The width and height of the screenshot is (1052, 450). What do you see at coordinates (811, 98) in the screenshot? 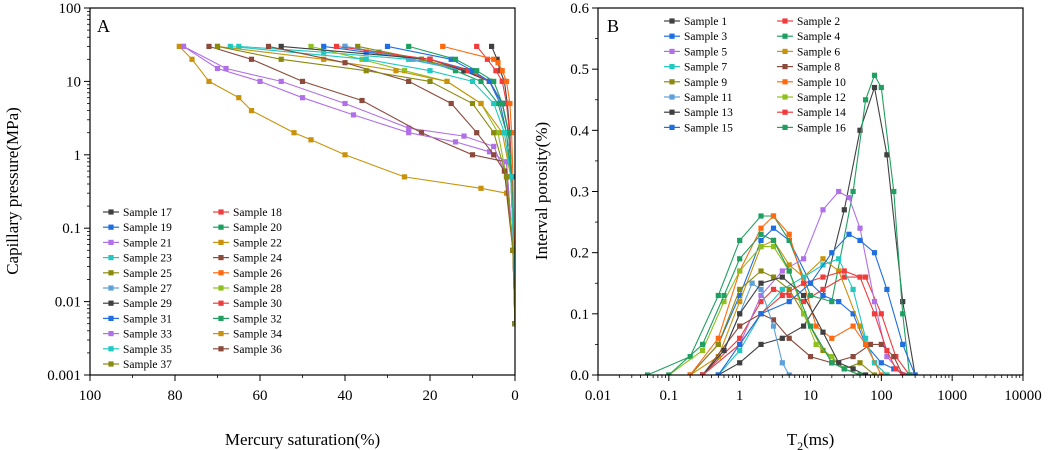
I see `legend-item-sample-12: Sample 12` at bounding box center [811, 98].